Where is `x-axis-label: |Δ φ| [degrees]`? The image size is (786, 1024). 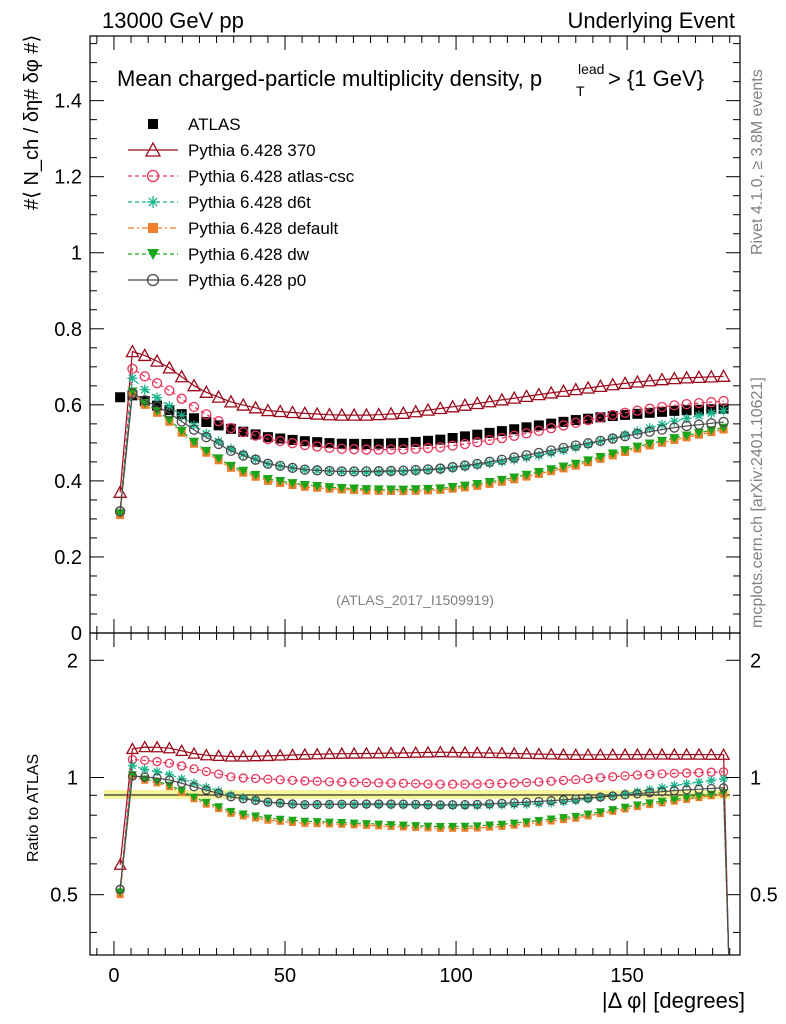 x-axis-label: |Δ φ| [degrees] is located at coordinates (673, 1000).